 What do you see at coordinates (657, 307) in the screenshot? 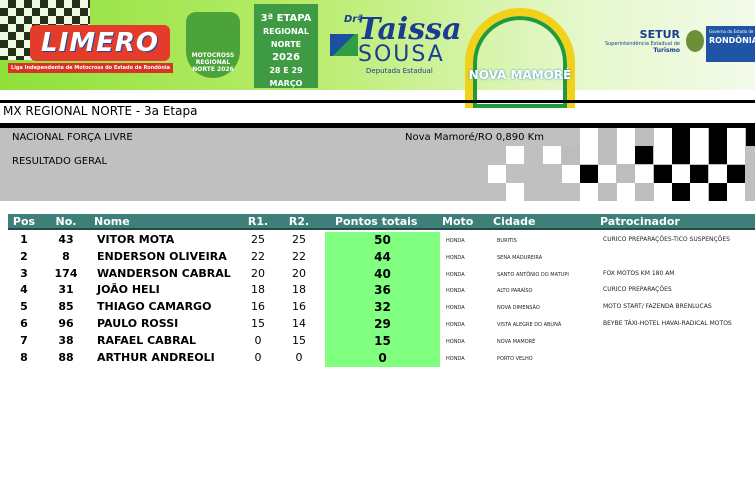
I see `cell-patrocinador: MOTO START/ FAZENDA BRENLUCAS` at bounding box center [657, 307].